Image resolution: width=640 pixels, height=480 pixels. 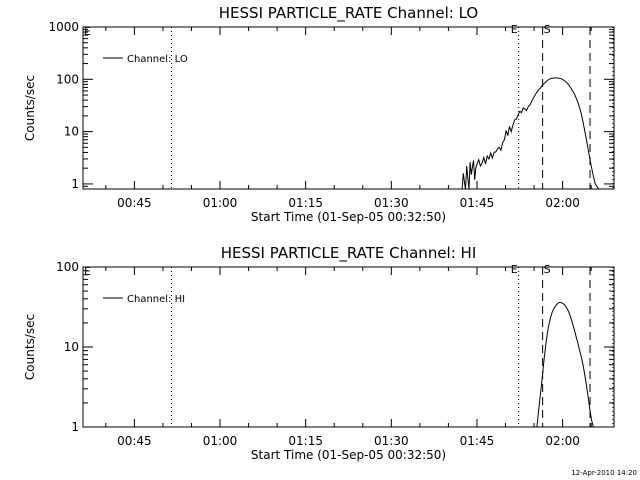 I want to click on y-tick-label: 1000, so click(x=63, y=27).